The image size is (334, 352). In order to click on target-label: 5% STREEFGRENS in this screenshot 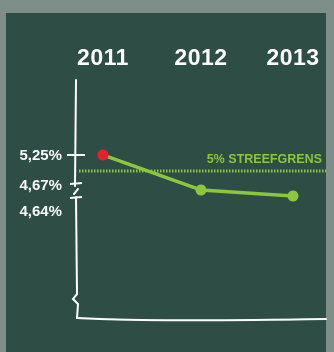, I will do `click(264, 159)`.